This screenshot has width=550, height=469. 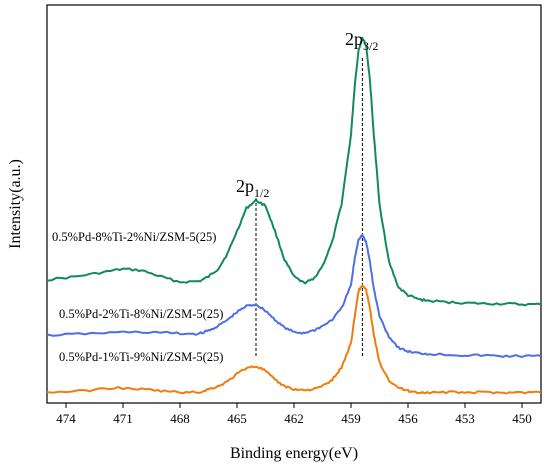 I want to click on reference-lines, so click(x=309, y=208).